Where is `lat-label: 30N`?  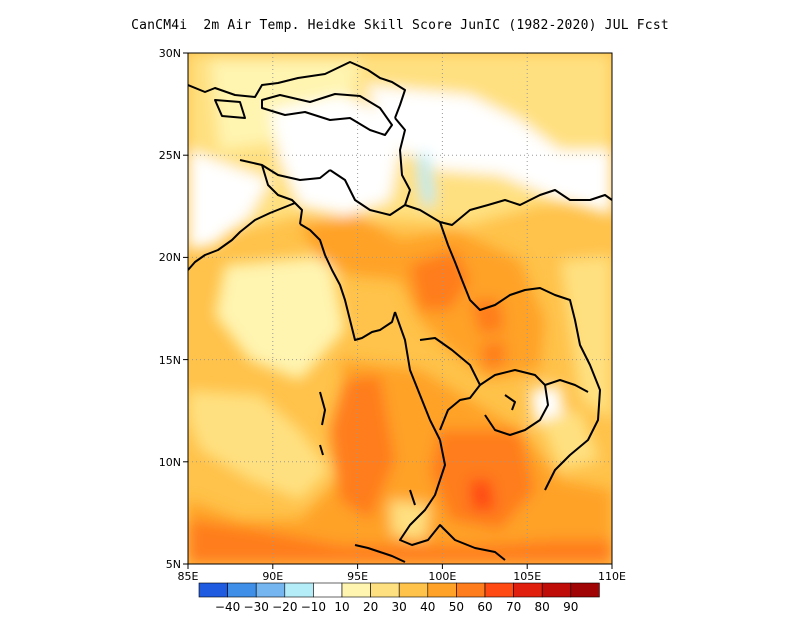
lat-label: 30N is located at coordinates (170, 53).